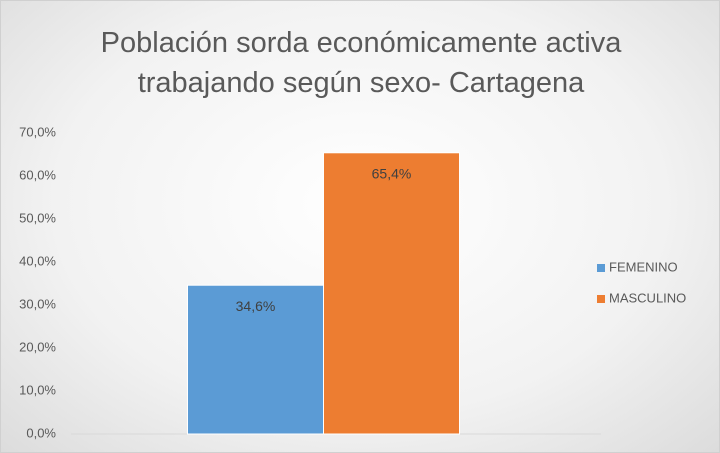  I want to click on y-tick-label: 40,0%, so click(37, 260).